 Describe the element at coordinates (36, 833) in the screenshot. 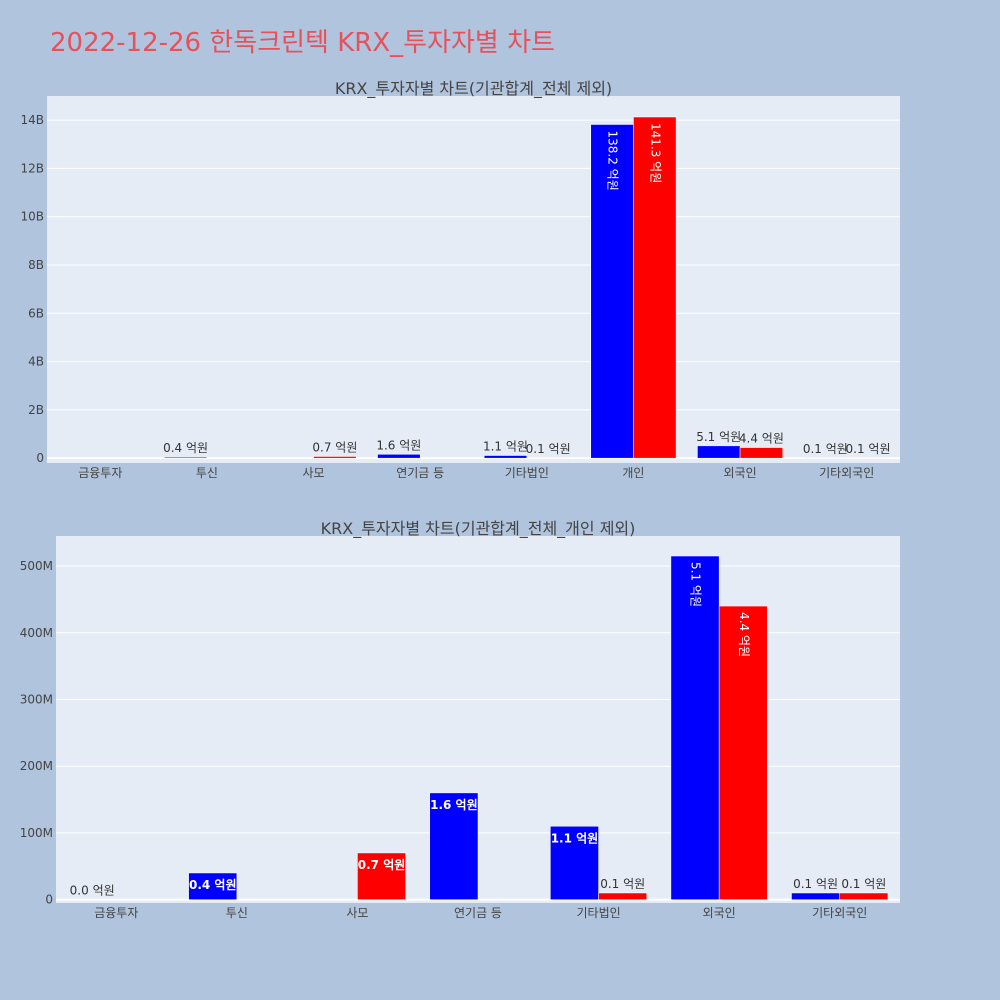

I see `y-tick-label: 100M` at that location.